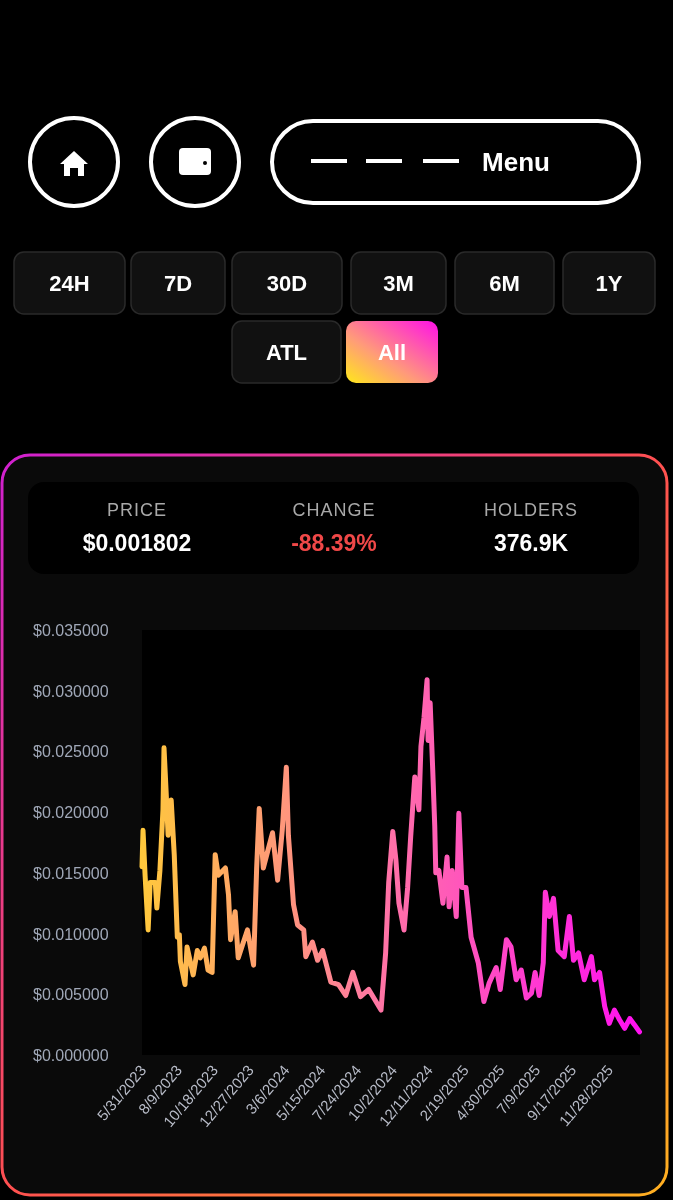  What do you see at coordinates (287, 283) in the screenshot?
I see `text: 30D` at bounding box center [287, 283].